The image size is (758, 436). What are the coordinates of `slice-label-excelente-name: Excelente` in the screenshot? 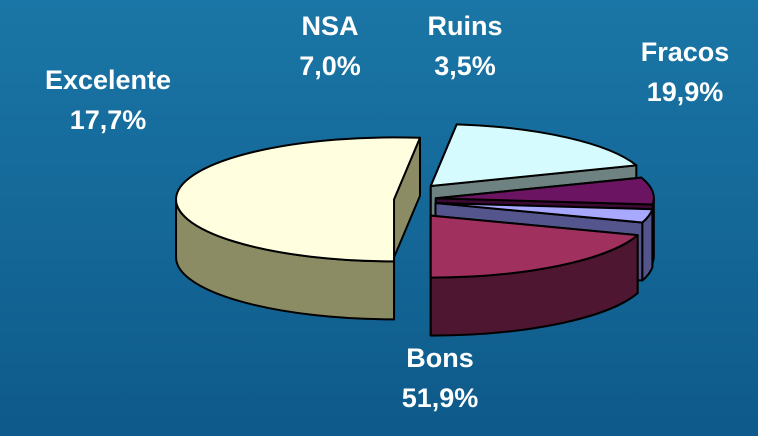 It's located at (108, 80).